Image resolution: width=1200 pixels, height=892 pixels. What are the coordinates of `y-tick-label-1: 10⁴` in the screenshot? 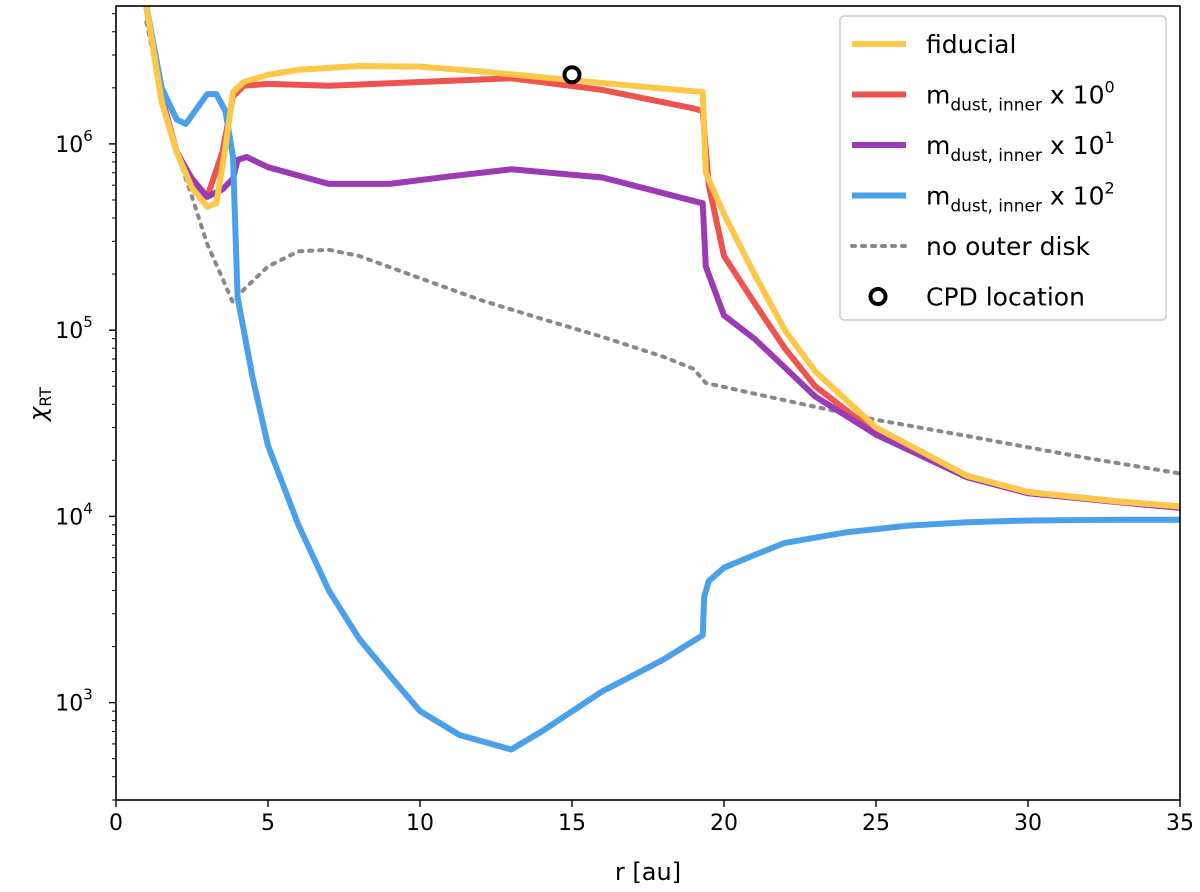 It's located at (74, 514).